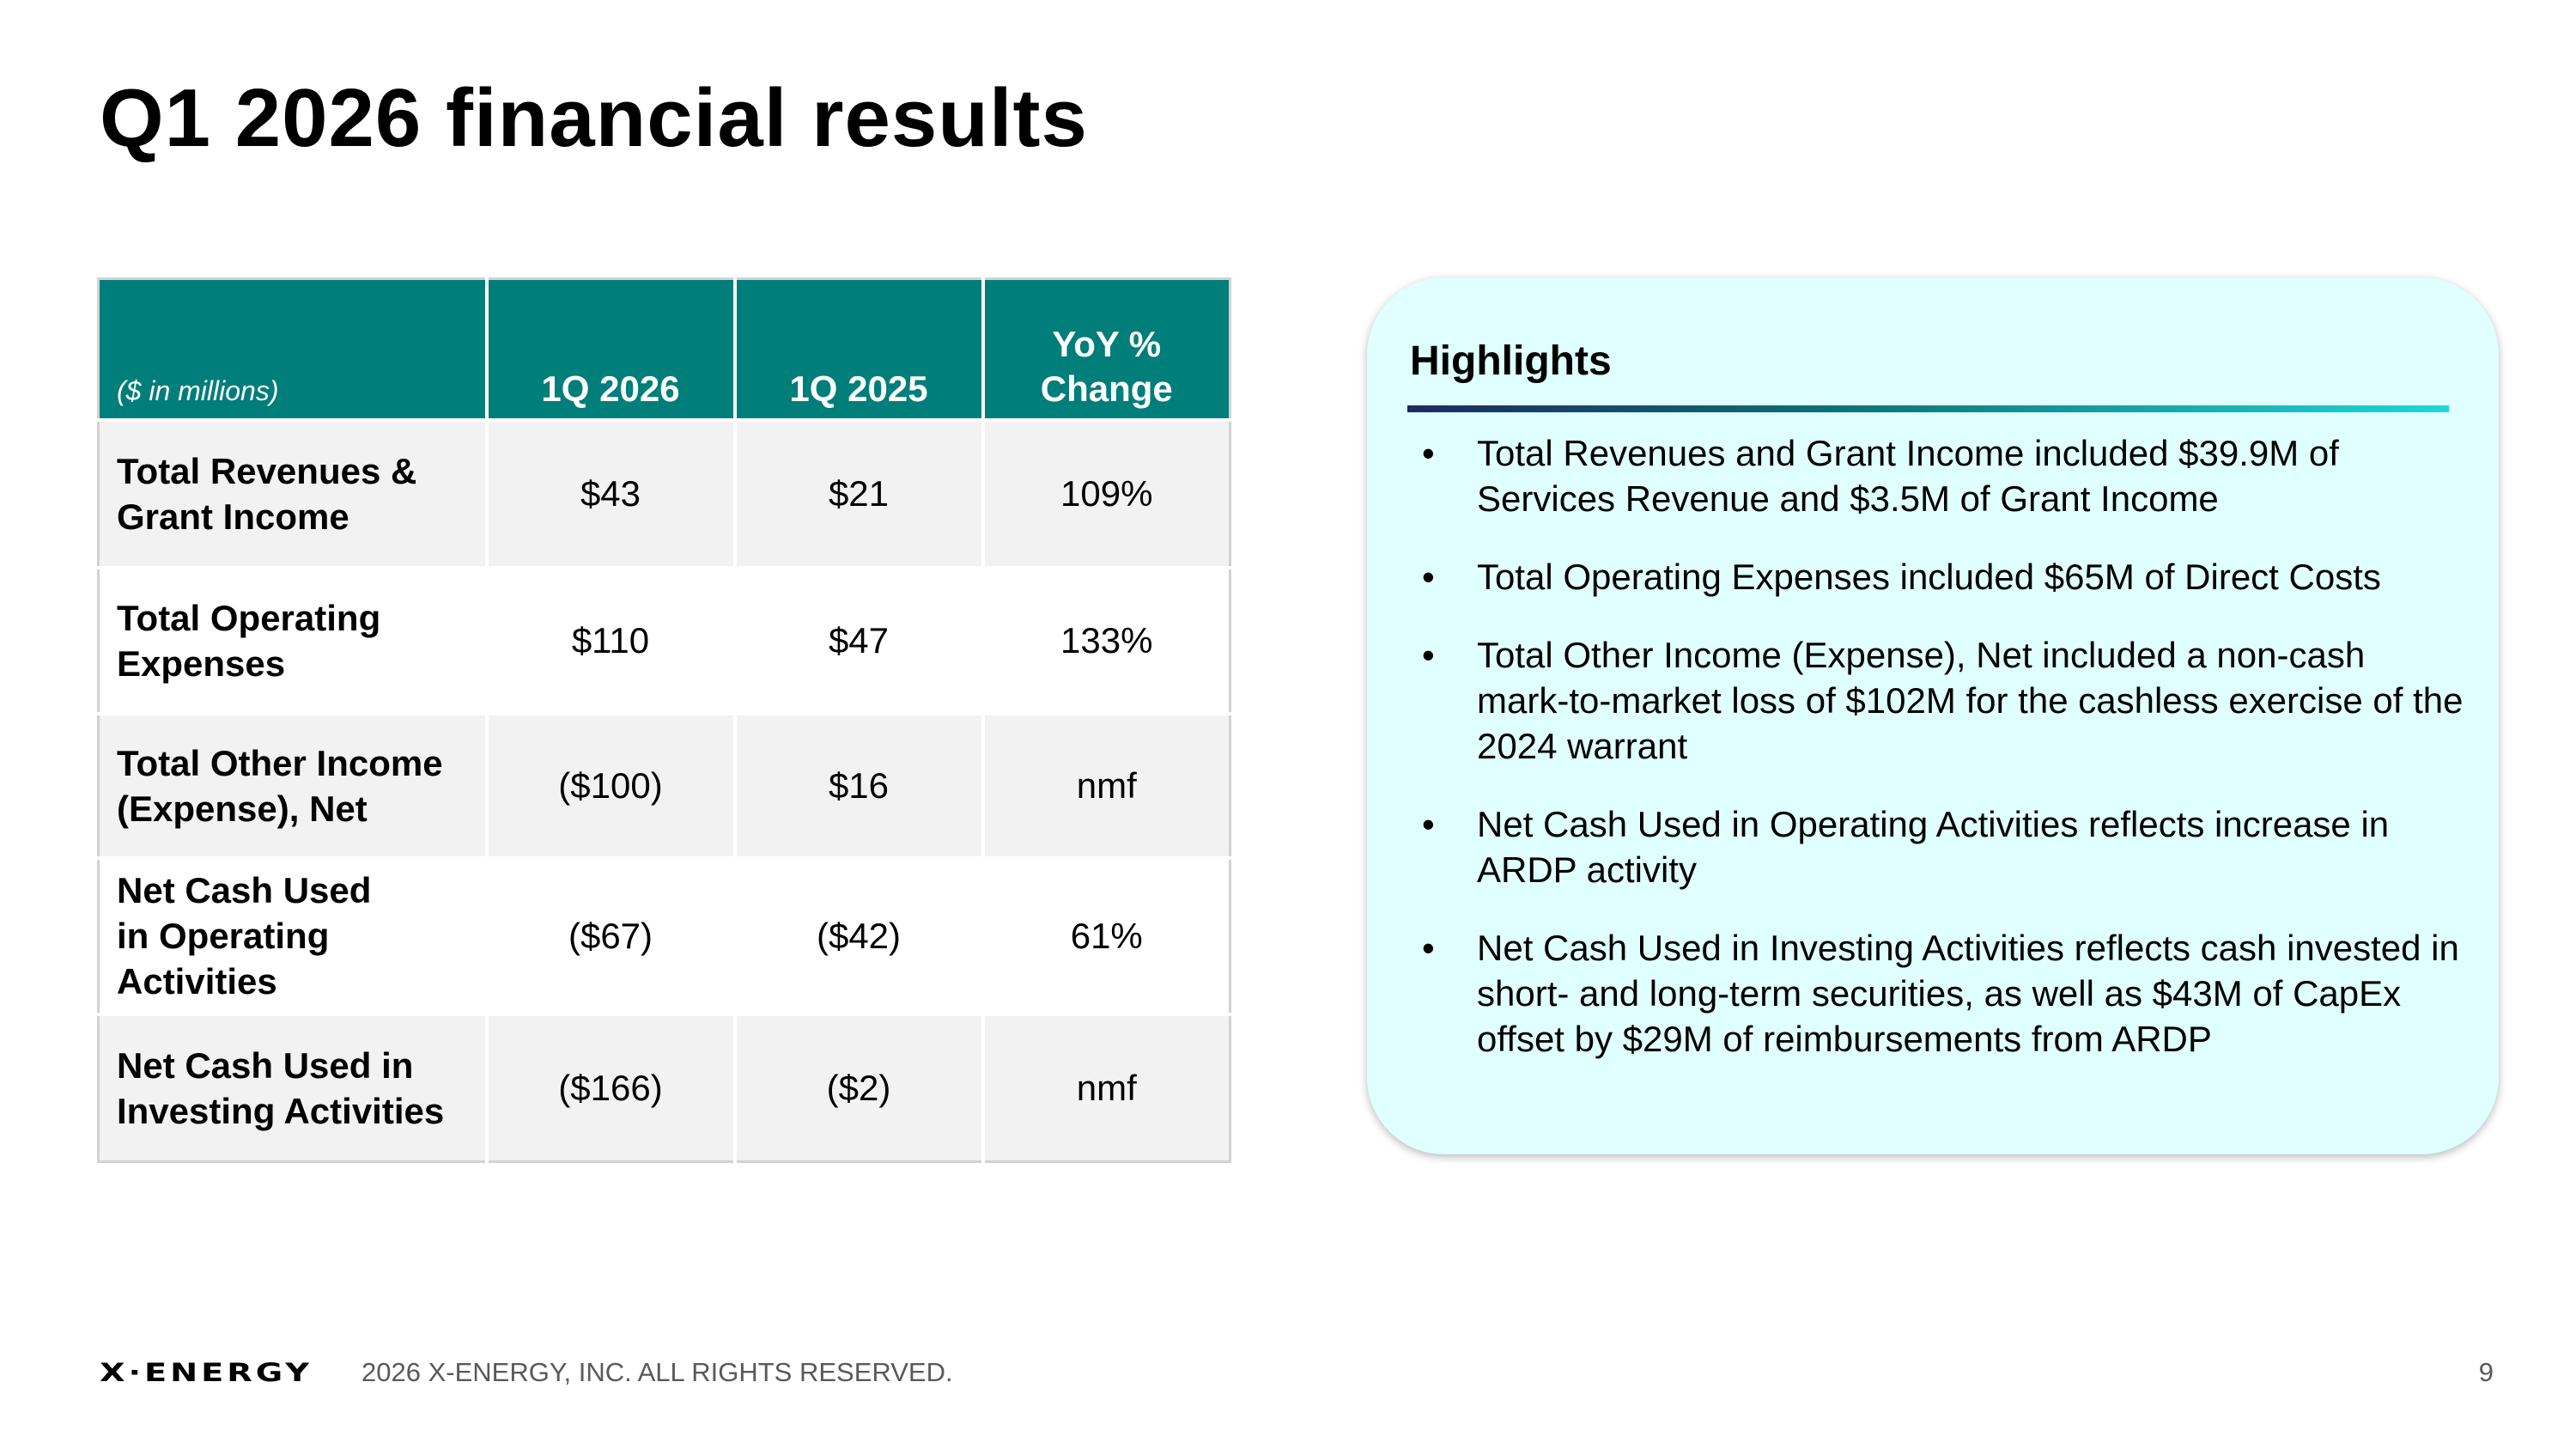 This screenshot has width=2576, height=1449. I want to click on logo-text: X·ENERGY, so click(207, 1372).